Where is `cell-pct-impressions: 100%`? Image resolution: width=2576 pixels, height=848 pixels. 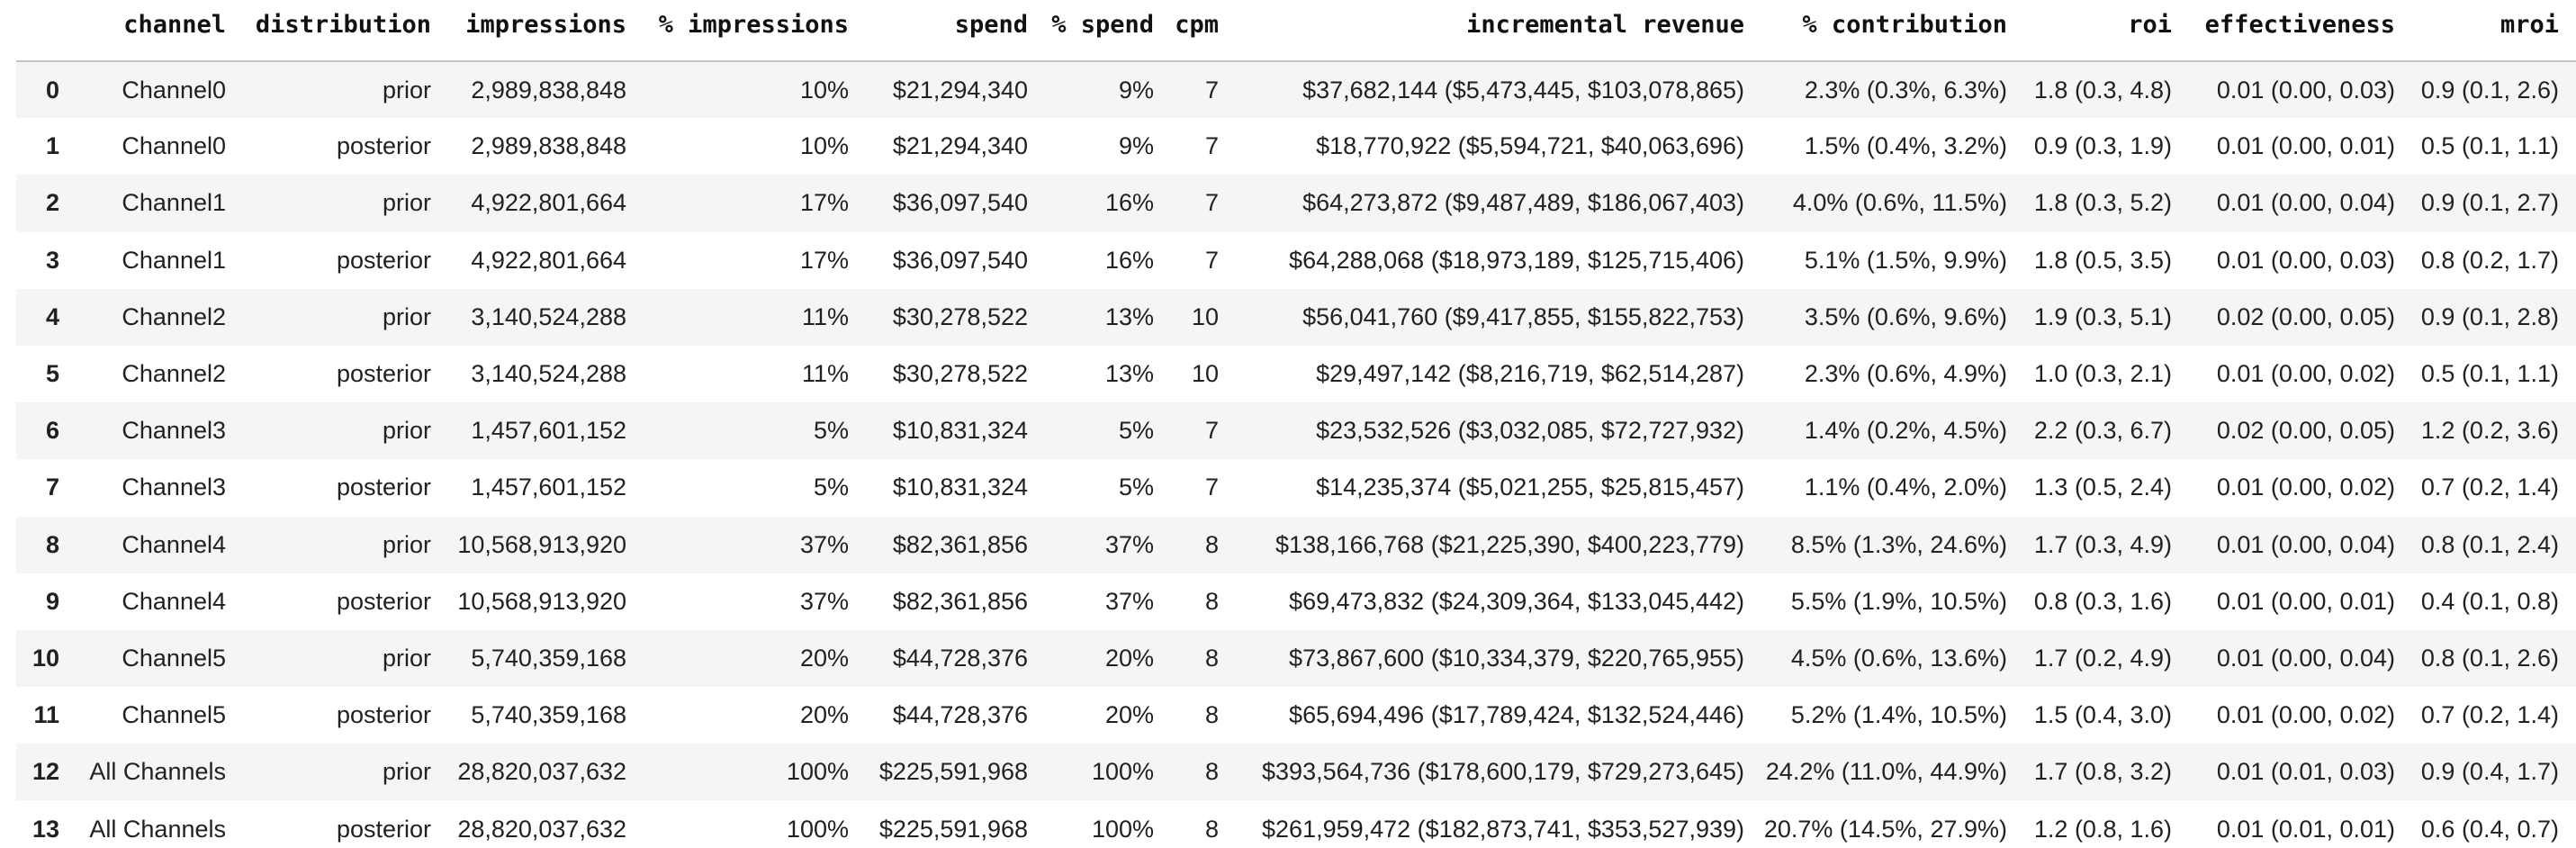 cell-pct-impressions: 100% is located at coordinates (817, 772).